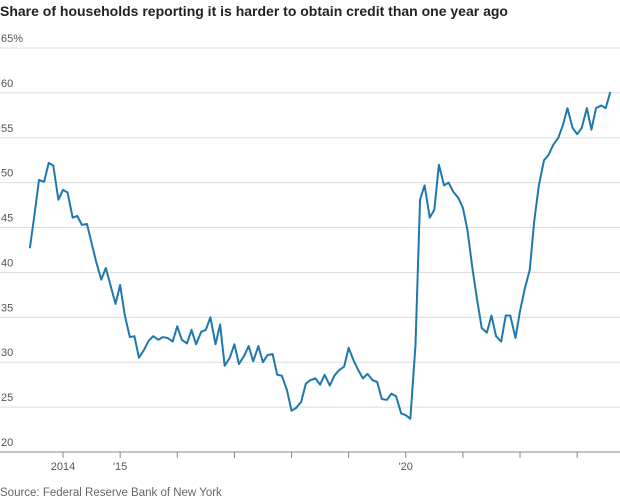  What do you see at coordinates (7, 263) in the screenshot?
I see `y-tick-label: 40` at bounding box center [7, 263].